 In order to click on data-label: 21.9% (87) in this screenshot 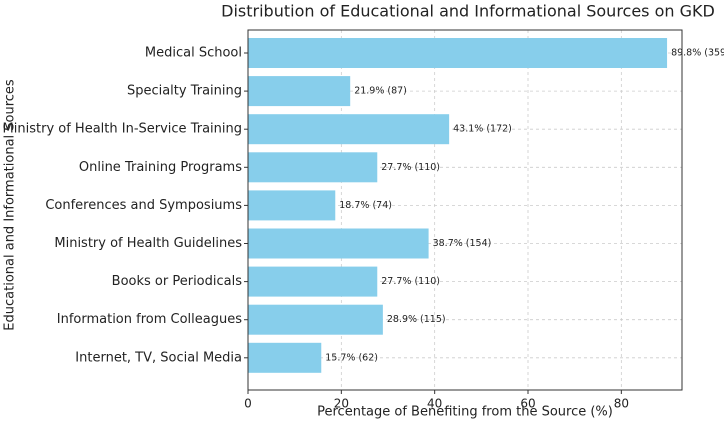, I will do `click(380, 91)`.